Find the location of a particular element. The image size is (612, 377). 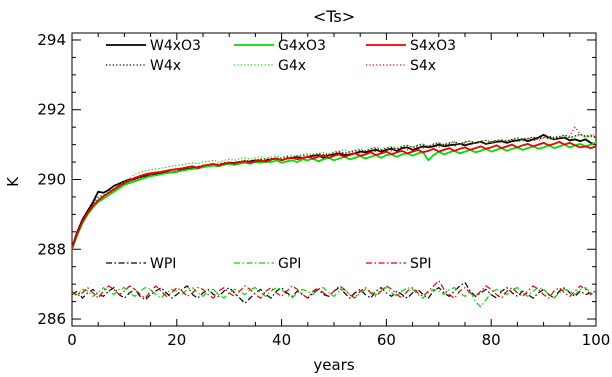

y-axis-label: K is located at coordinates (13, 181).